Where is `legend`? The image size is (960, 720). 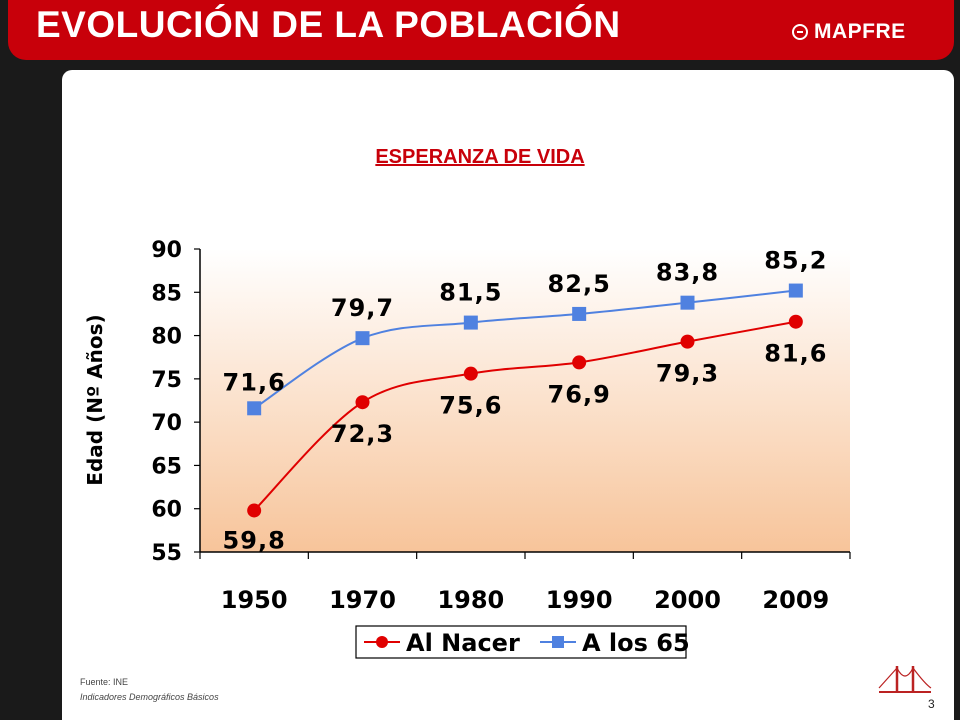
legend is located at coordinates (521, 642).